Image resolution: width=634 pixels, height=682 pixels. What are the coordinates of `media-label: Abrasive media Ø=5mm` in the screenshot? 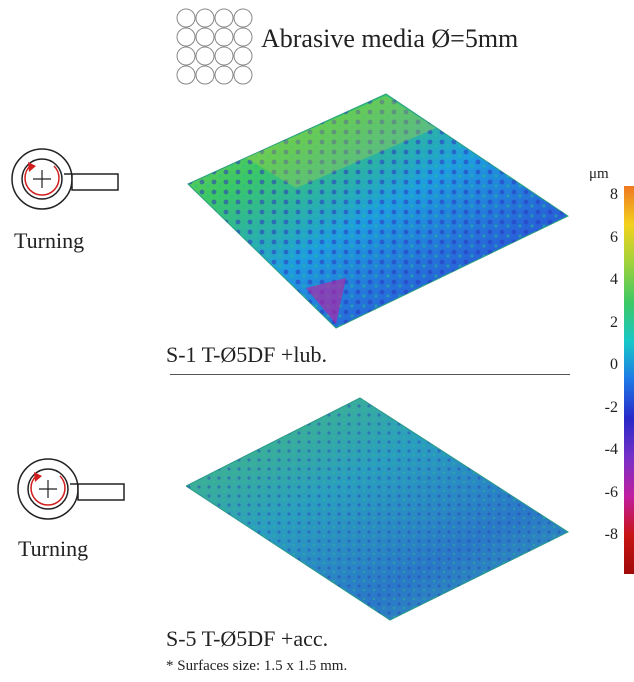 It's located at (390, 38).